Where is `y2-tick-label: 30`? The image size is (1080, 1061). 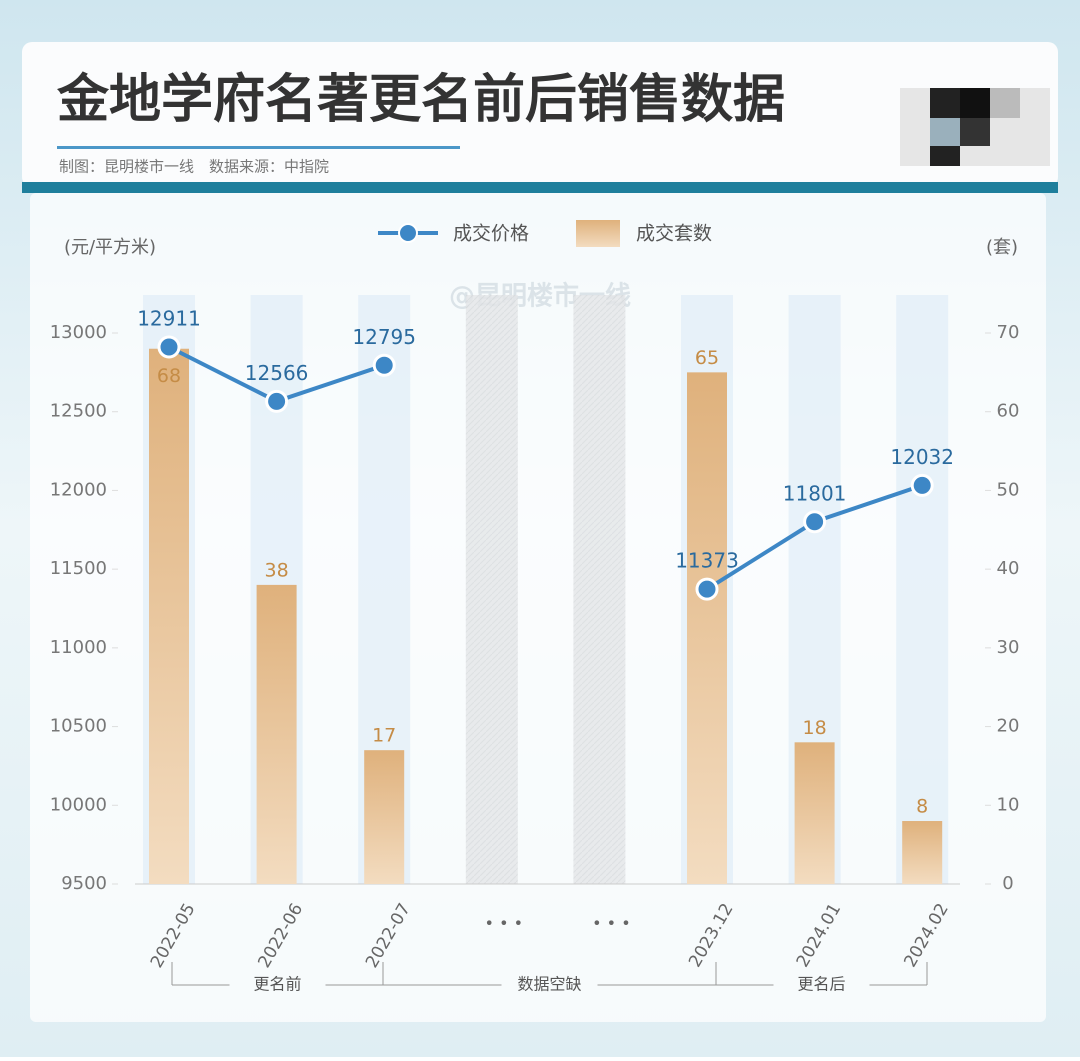 y2-tick-label: 30 is located at coordinates (1008, 647).